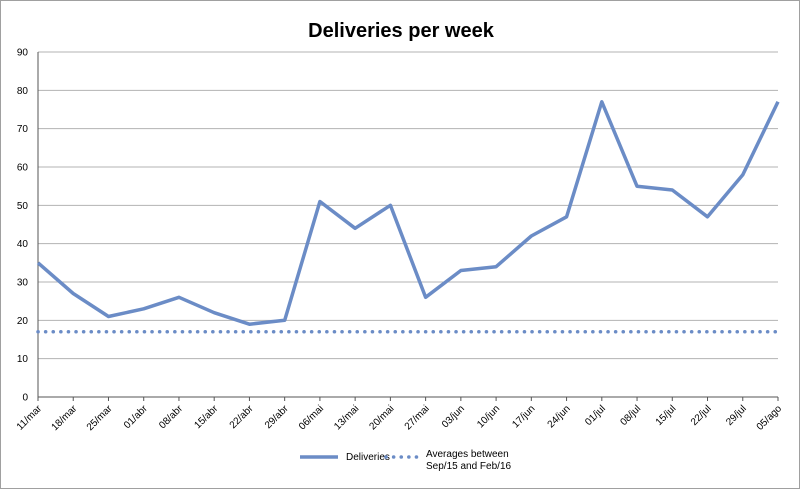  I want to click on x-tick-label: 29/abr, so click(277, 417).